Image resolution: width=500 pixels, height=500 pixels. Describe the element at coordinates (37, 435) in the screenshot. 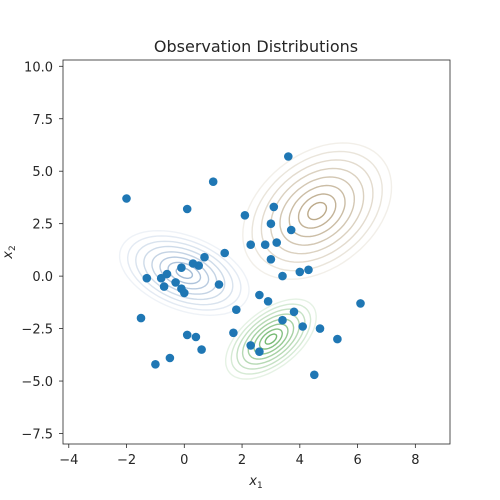

I see `y-tick-label: −7.5` at that location.